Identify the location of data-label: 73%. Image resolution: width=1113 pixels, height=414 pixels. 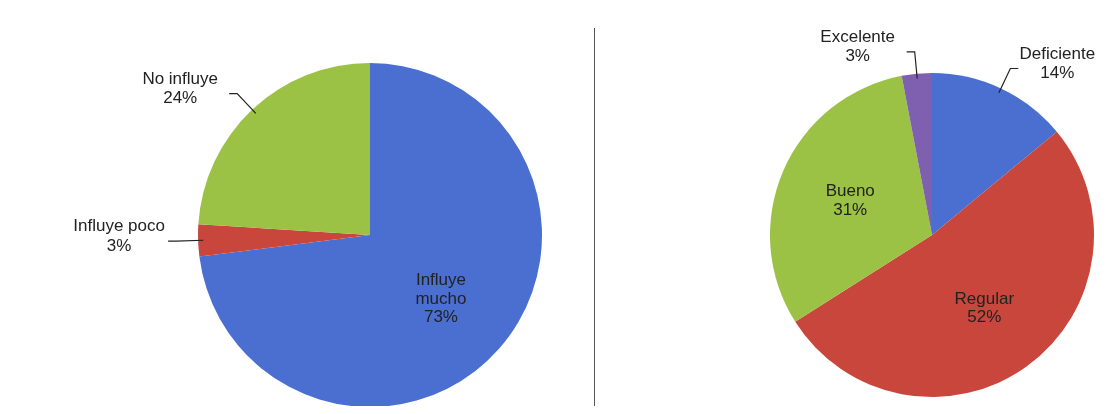
(440, 316).